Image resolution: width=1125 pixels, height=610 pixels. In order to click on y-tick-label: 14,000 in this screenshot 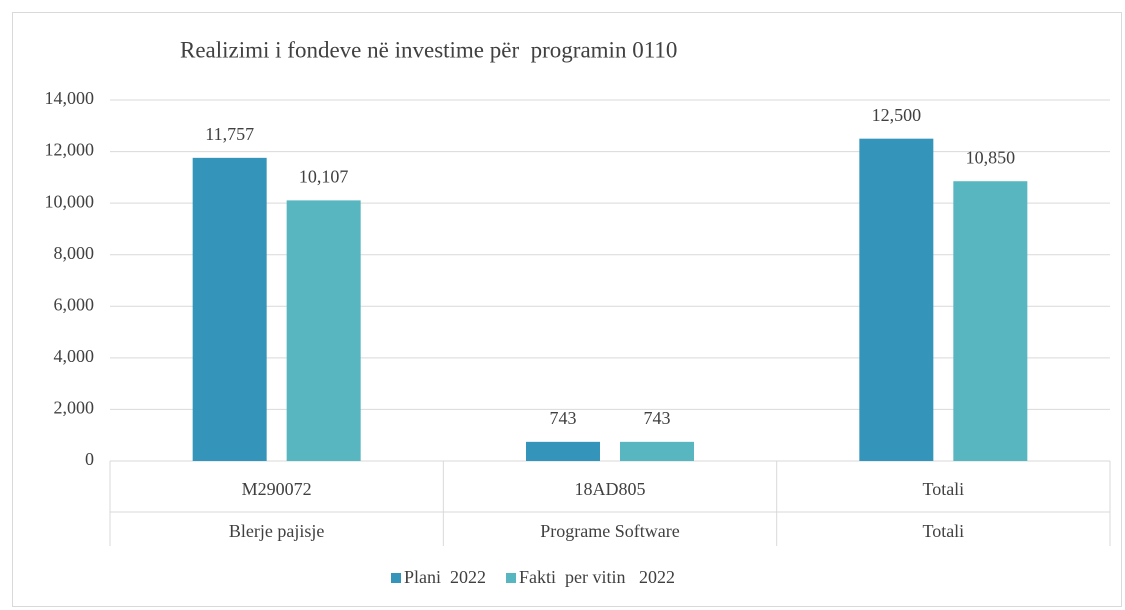, I will do `click(70, 98)`.